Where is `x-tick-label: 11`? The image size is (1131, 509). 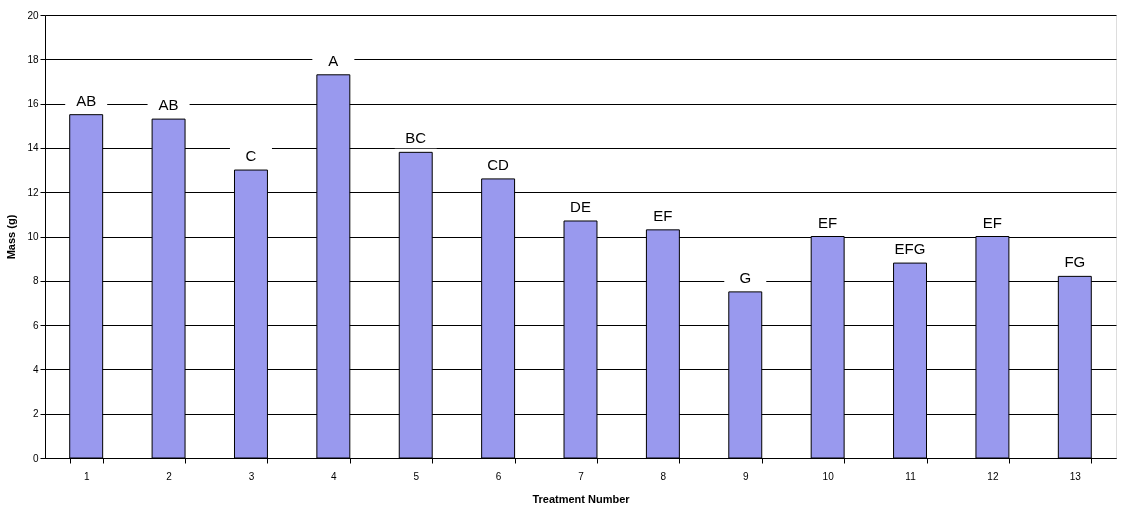 x-tick-label: 11 is located at coordinates (911, 476).